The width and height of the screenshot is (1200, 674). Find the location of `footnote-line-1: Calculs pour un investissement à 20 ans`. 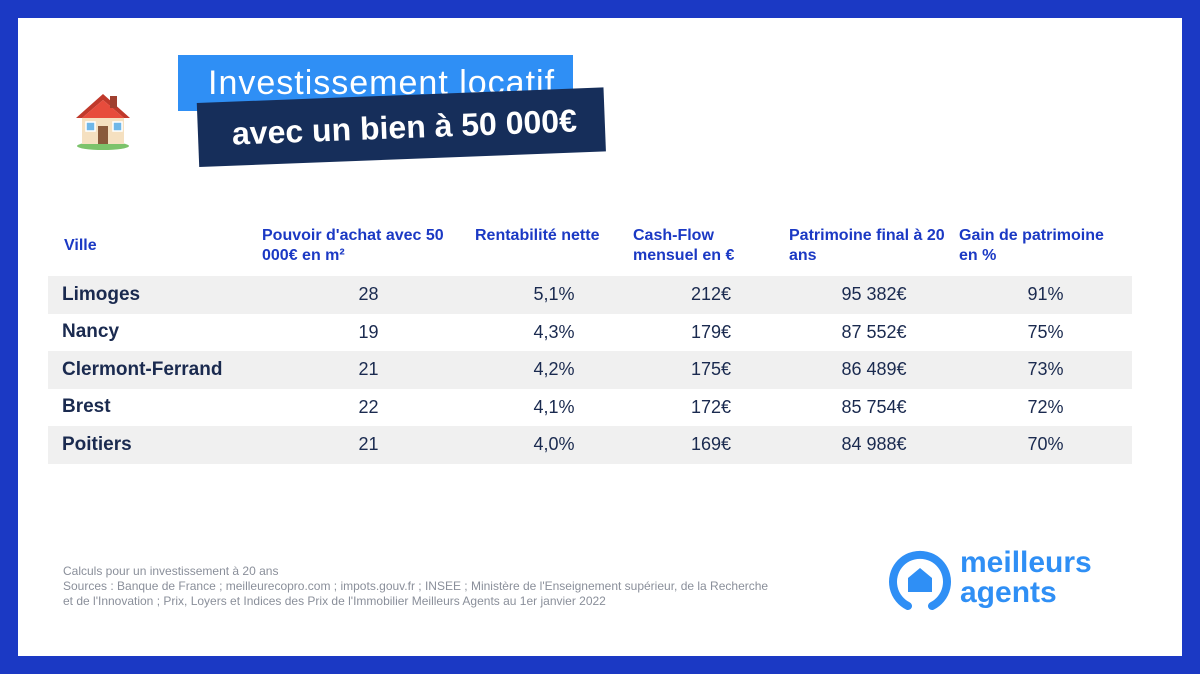

footnote-line-1: Calculs pour un investissement à 20 ans is located at coordinates (171, 571).